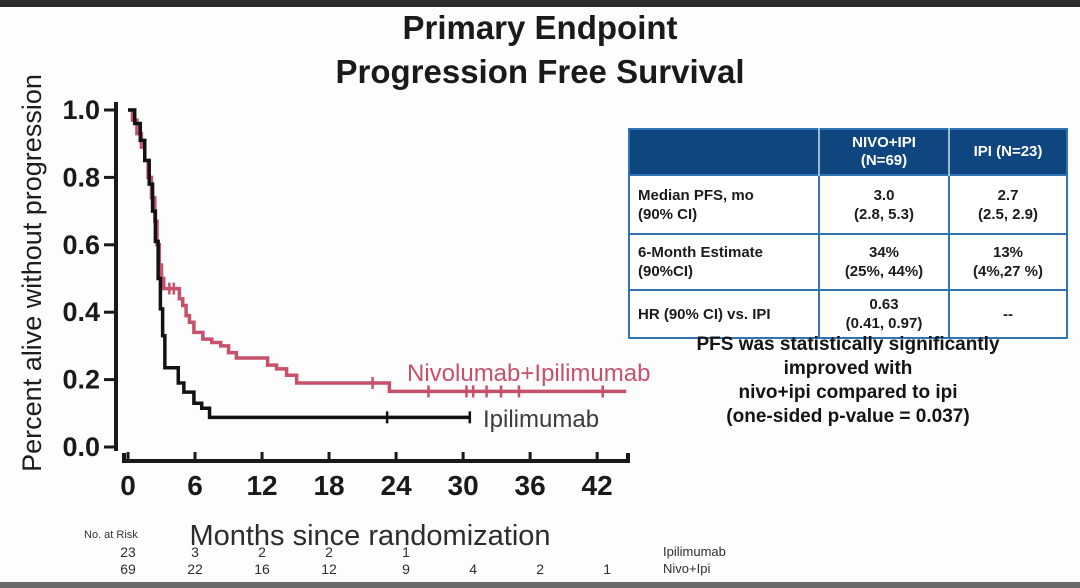 The height and width of the screenshot is (588, 1080). Describe the element at coordinates (1008, 271) in the screenshot. I see `cell-text: (4%,27 %)` at that location.